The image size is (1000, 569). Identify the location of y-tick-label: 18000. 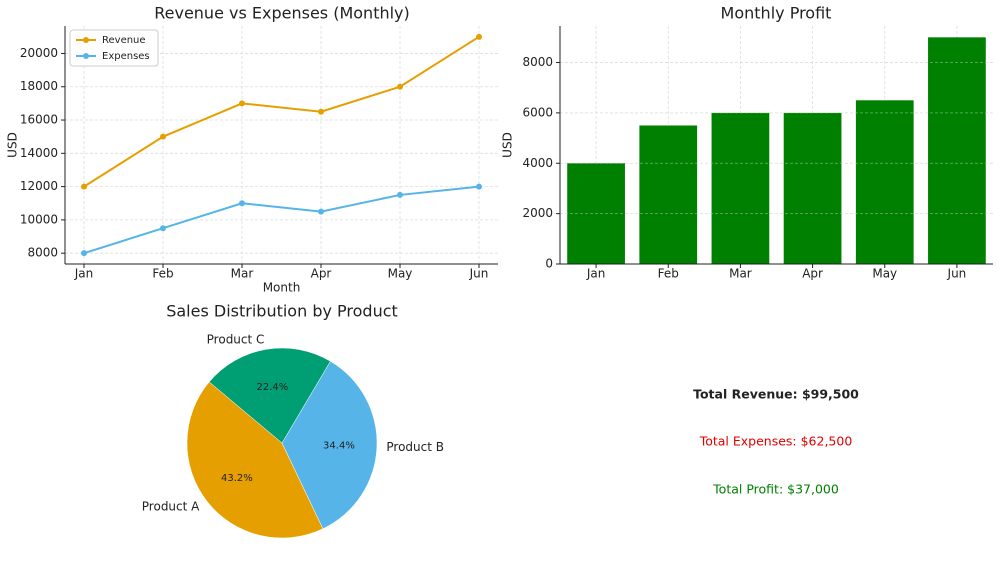
(39, 86).